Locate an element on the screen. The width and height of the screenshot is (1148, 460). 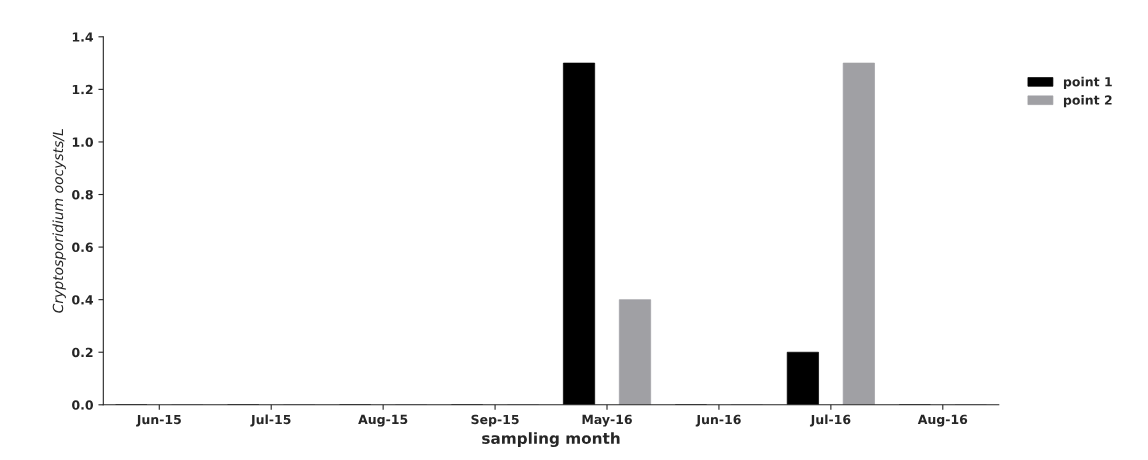
legend-label: point 1 is located at coordinates (1087, 82).